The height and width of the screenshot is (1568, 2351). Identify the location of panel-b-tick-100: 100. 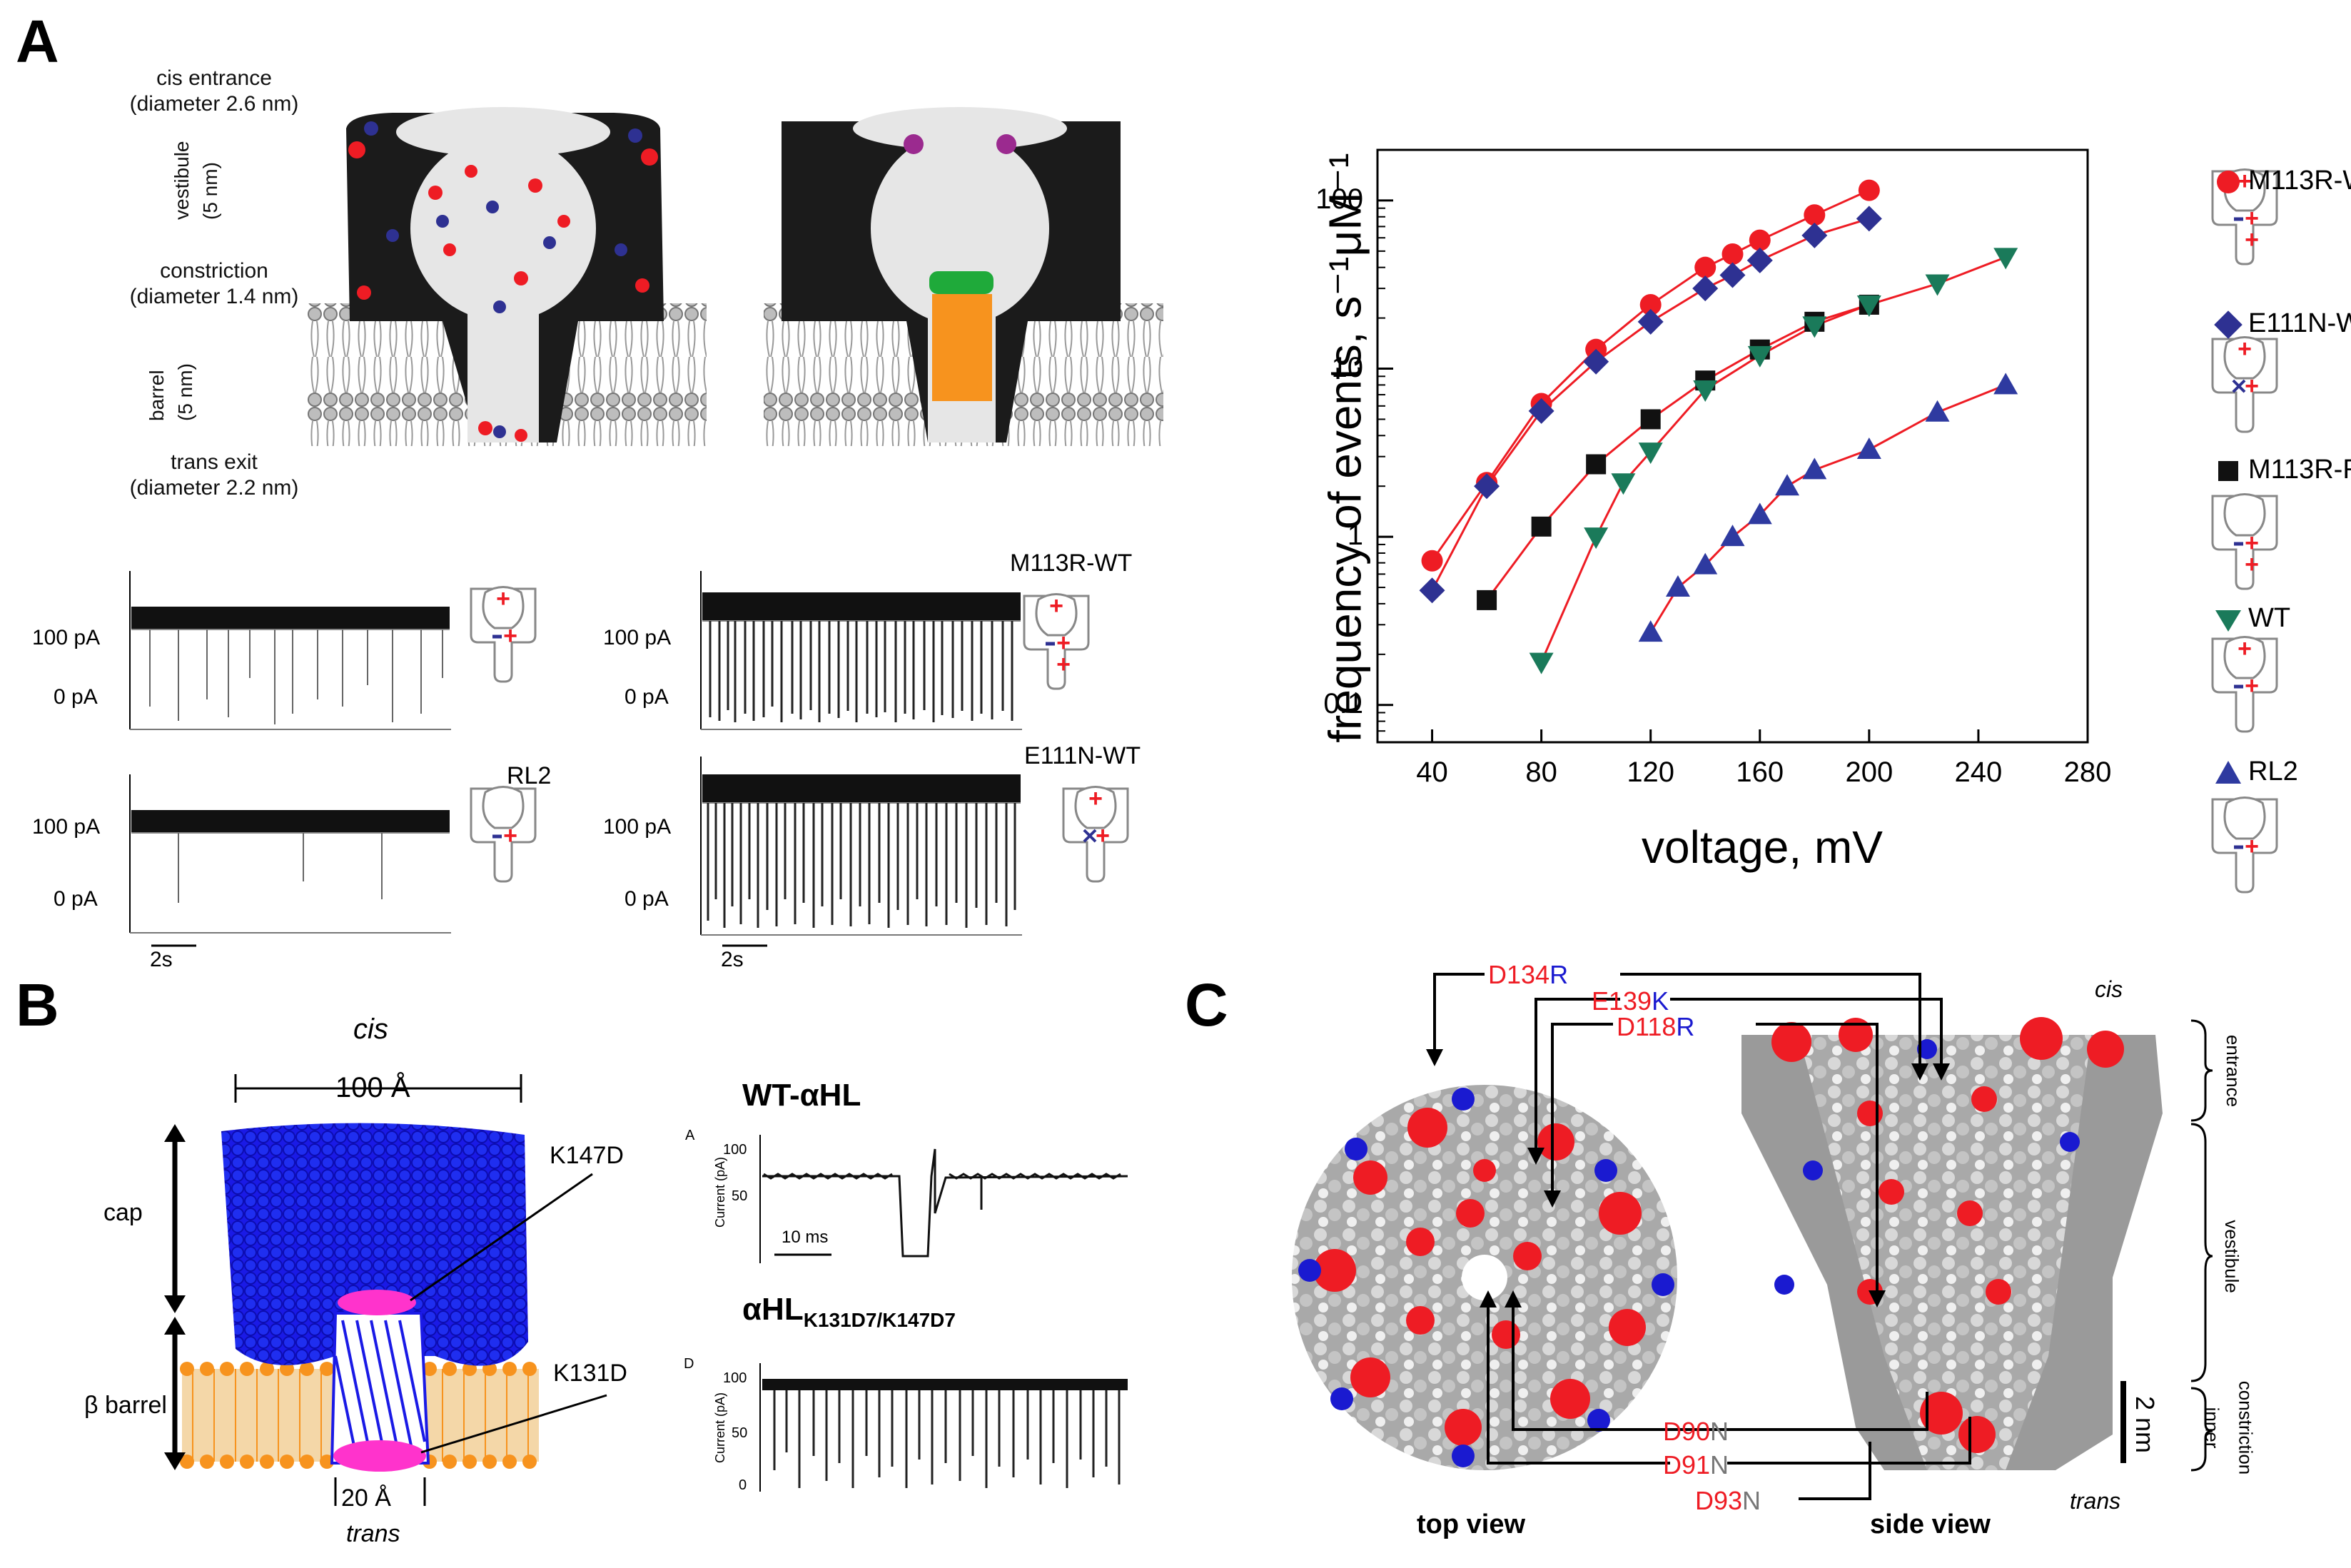
(735, 1150).